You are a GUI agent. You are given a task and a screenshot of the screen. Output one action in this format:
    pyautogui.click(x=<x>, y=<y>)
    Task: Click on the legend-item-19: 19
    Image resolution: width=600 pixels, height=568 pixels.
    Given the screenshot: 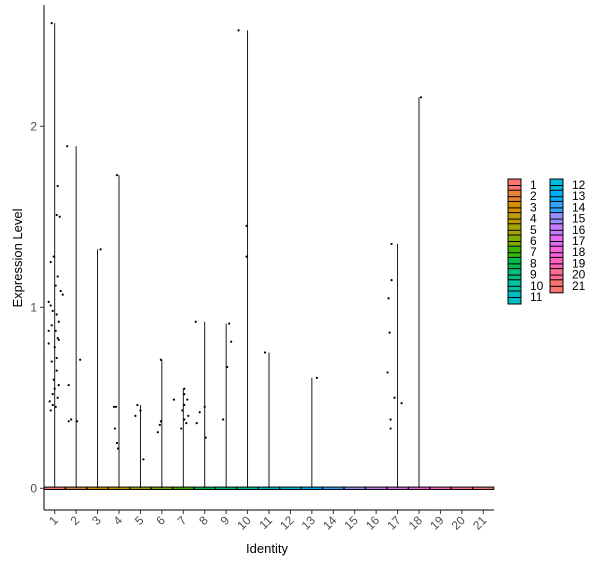 What is the action you would take?
    pyautogui.click(x=567, y=263)
    